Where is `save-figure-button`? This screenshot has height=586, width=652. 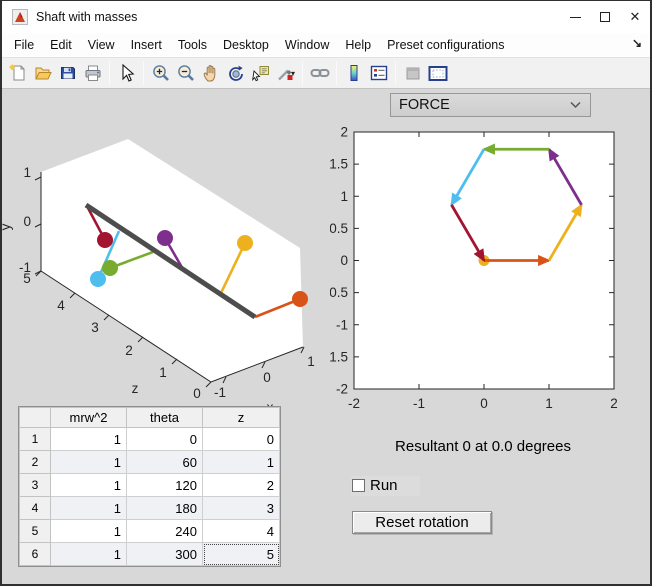 save-figure-button is located at coordinates (67, 73).